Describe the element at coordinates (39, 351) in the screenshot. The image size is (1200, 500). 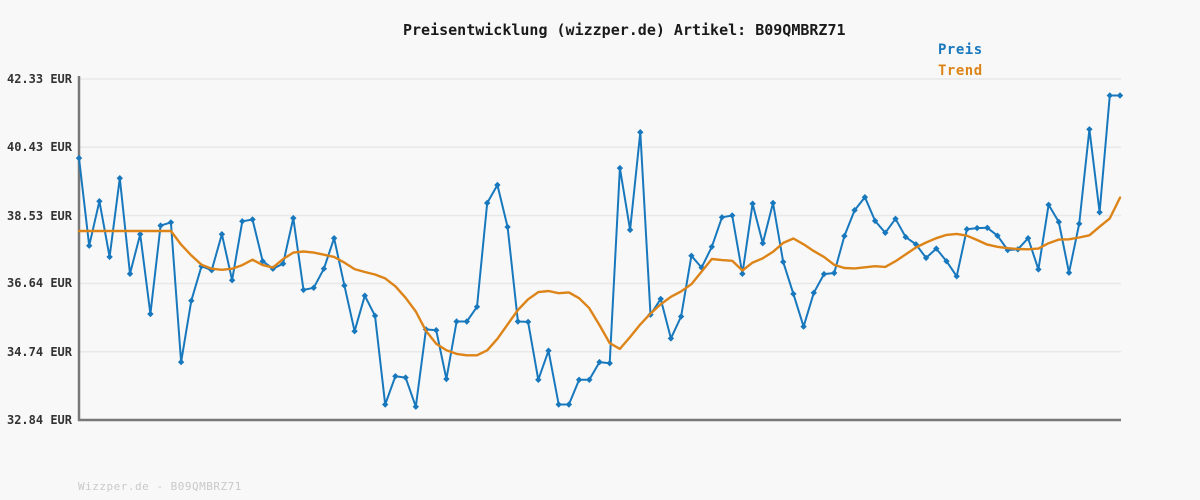
I see `y-axis-tick-label: 34.74 EUR` at that location.